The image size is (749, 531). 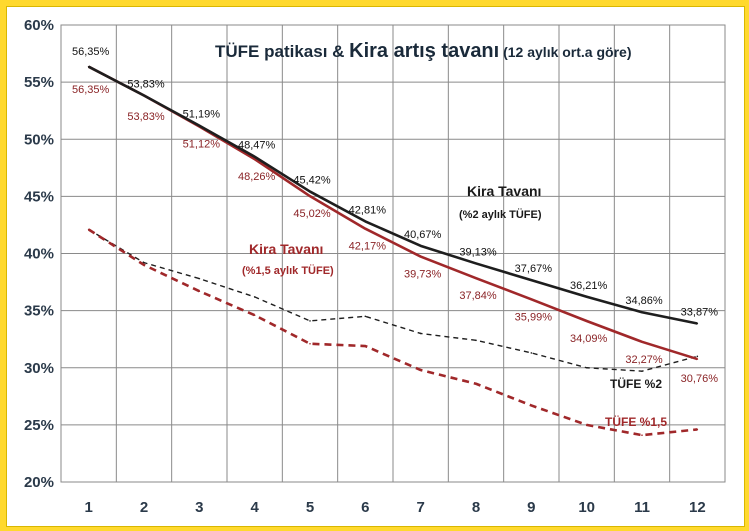 What do you see at coordinates (39, 368) in the screenshot?
I see `y-tick-label: 30%` at bounding box center [39, 368].